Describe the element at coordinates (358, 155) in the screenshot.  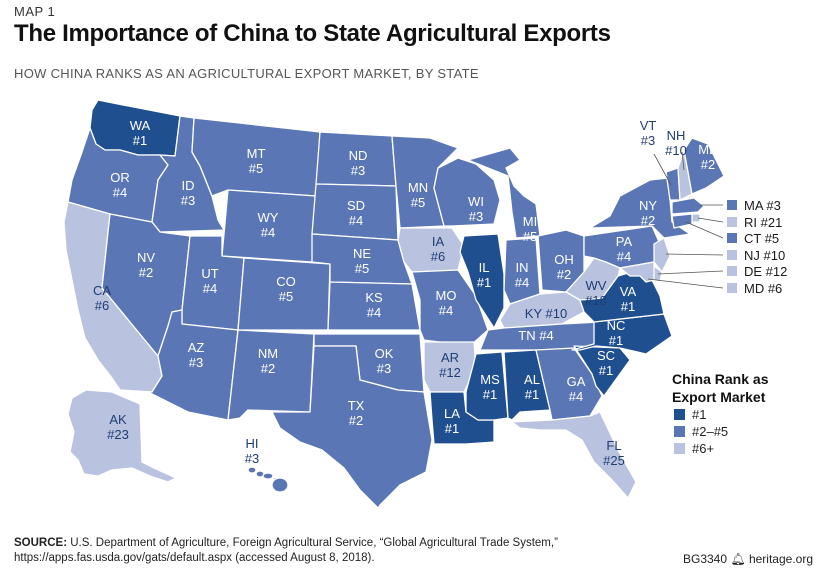
I see `state-abbr-nd: ND` at that location.